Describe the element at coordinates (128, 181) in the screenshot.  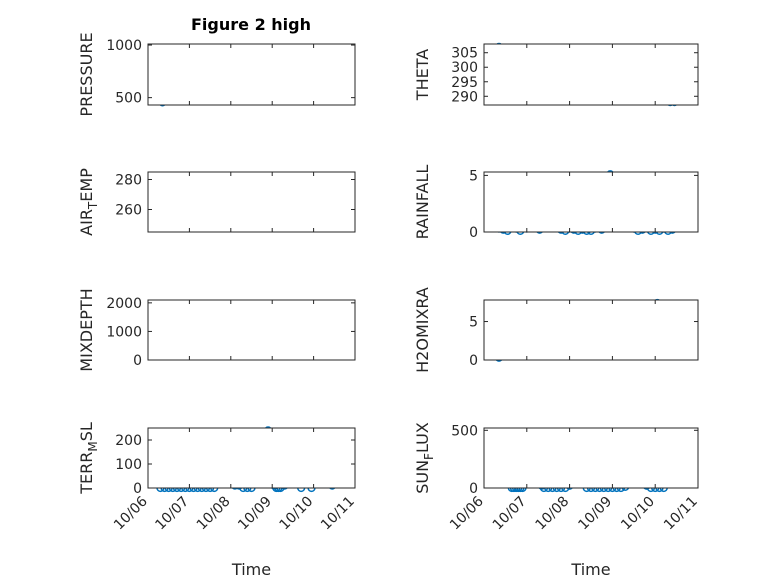
I see `y-tick-label: 280` at that location.